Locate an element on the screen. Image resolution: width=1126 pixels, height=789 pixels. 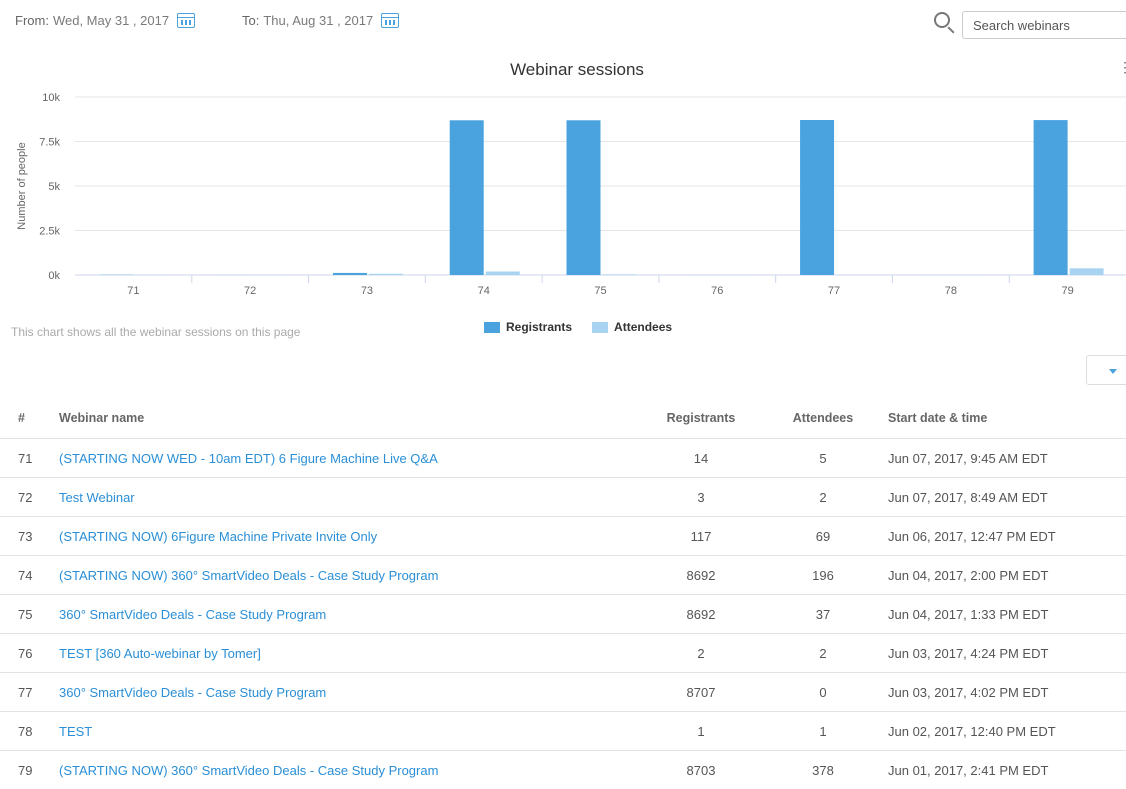
attendees-count: 378 is located at coordinates (823, 770).